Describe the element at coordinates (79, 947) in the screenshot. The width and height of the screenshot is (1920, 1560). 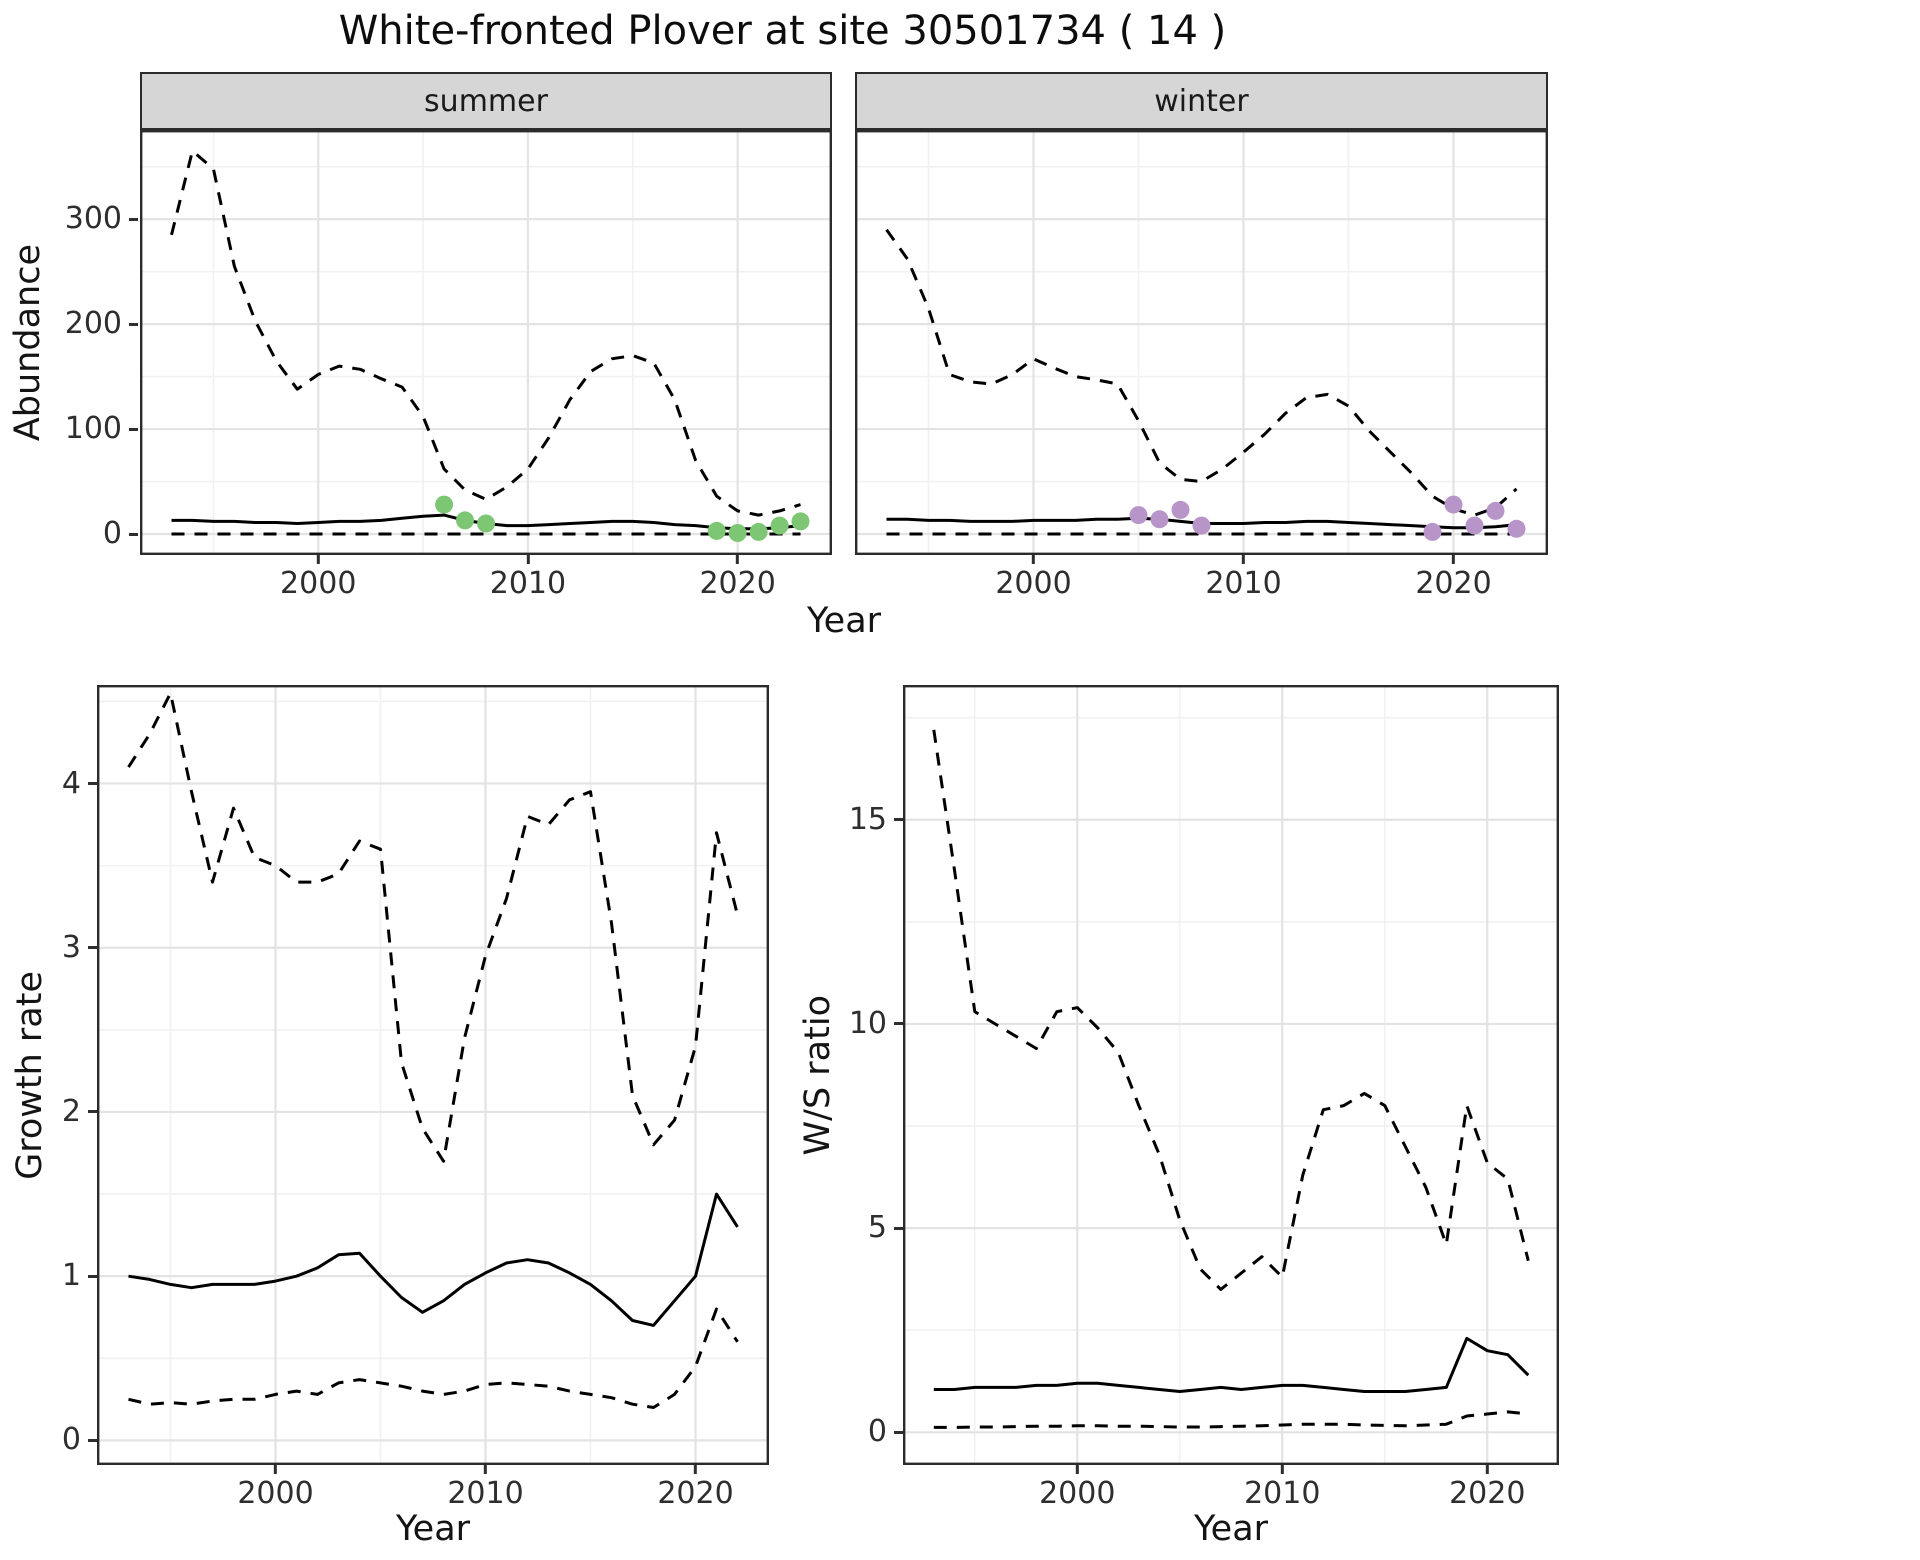
I see `y-tick-label: 3` at that location.